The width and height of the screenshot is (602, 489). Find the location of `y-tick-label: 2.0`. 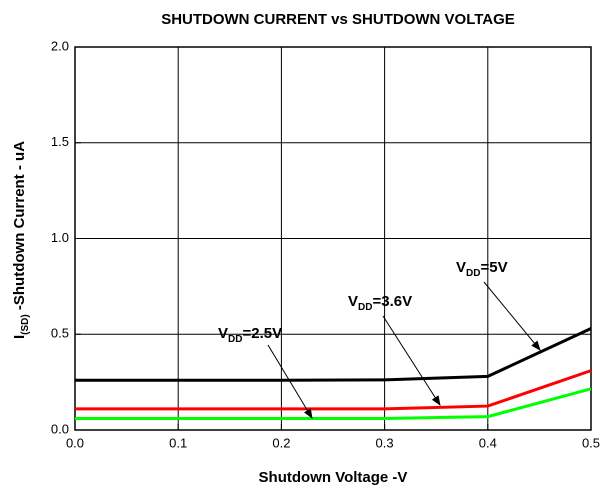

y-tick-label: 2.0 is located at coordinates (60, 45).